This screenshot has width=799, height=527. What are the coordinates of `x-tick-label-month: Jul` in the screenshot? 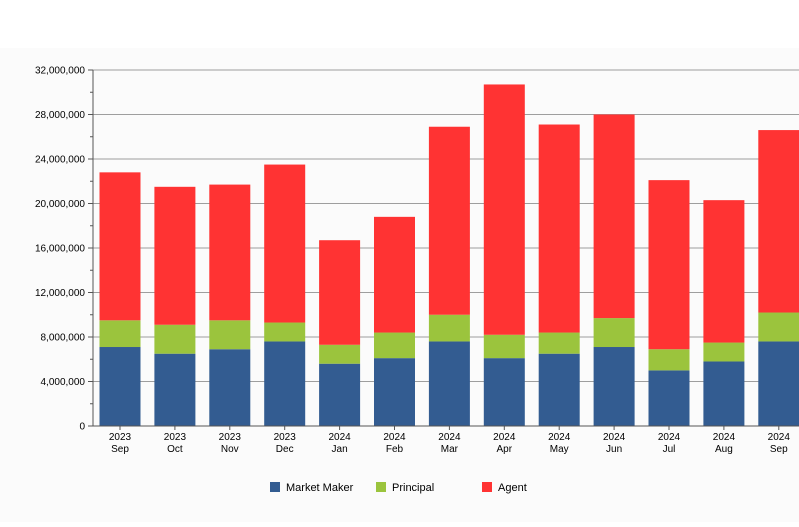 It's located at (669, 449).